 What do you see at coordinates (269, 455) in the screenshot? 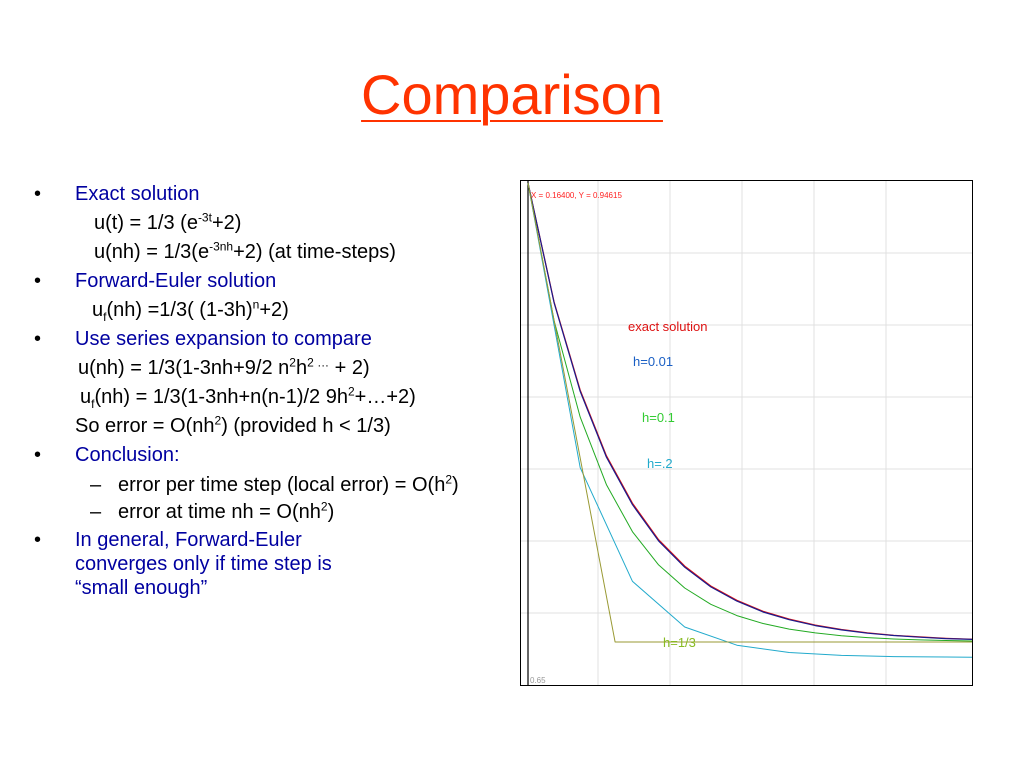
I see `bullet-conclusion: • Conclusion:` at bounding box center [269, 455].